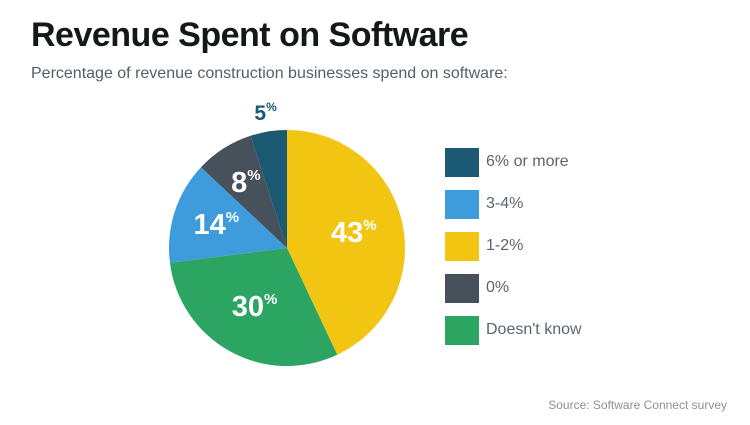  I want to click on pie-slice-doesn-t-know, so click(253, 307).